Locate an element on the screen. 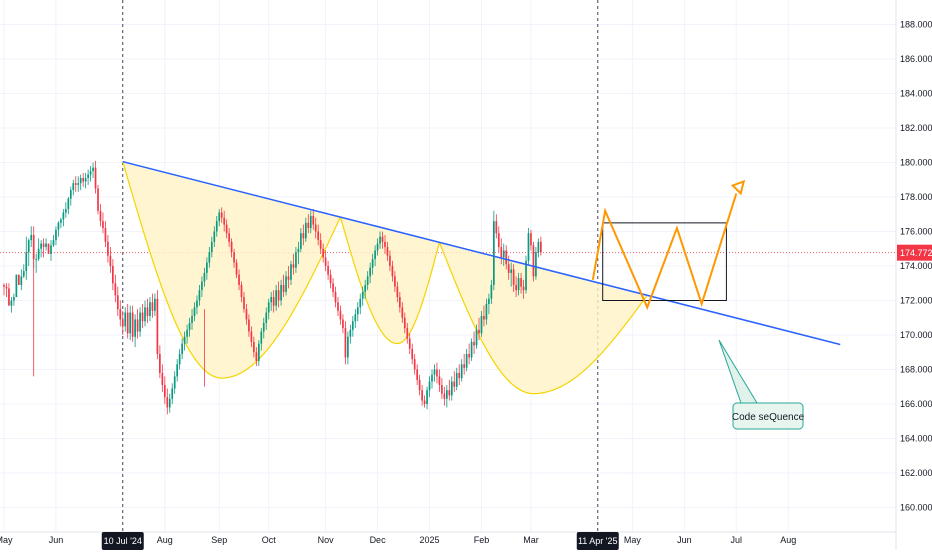 The image size is (932, 555). marker-tag is located at coordinates (122, 541).